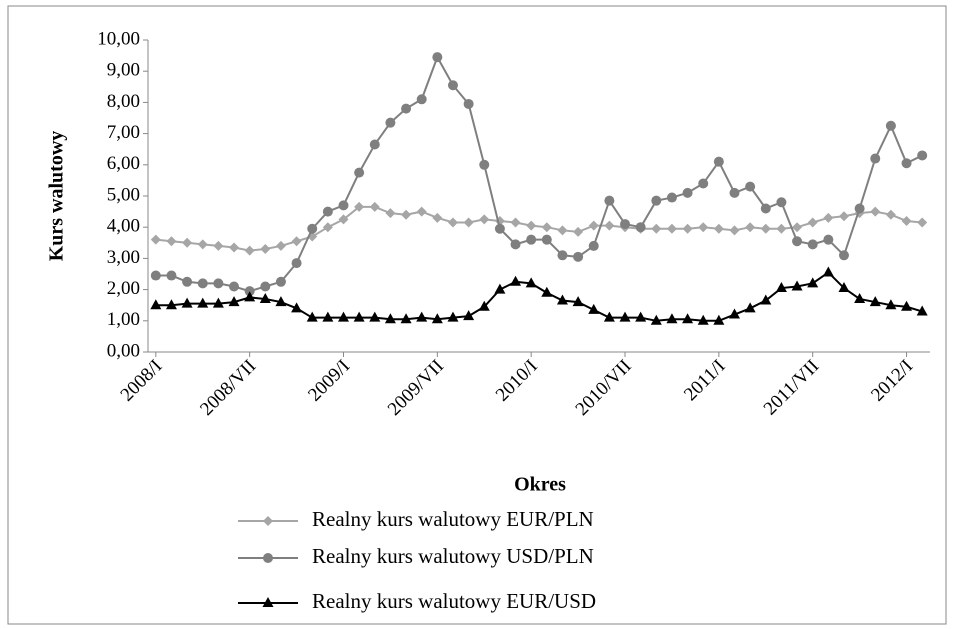 Image resolution: width=953 pixels, height=629 pixels. I want to click on y-tick-label: 8,00, so click(123, 101).